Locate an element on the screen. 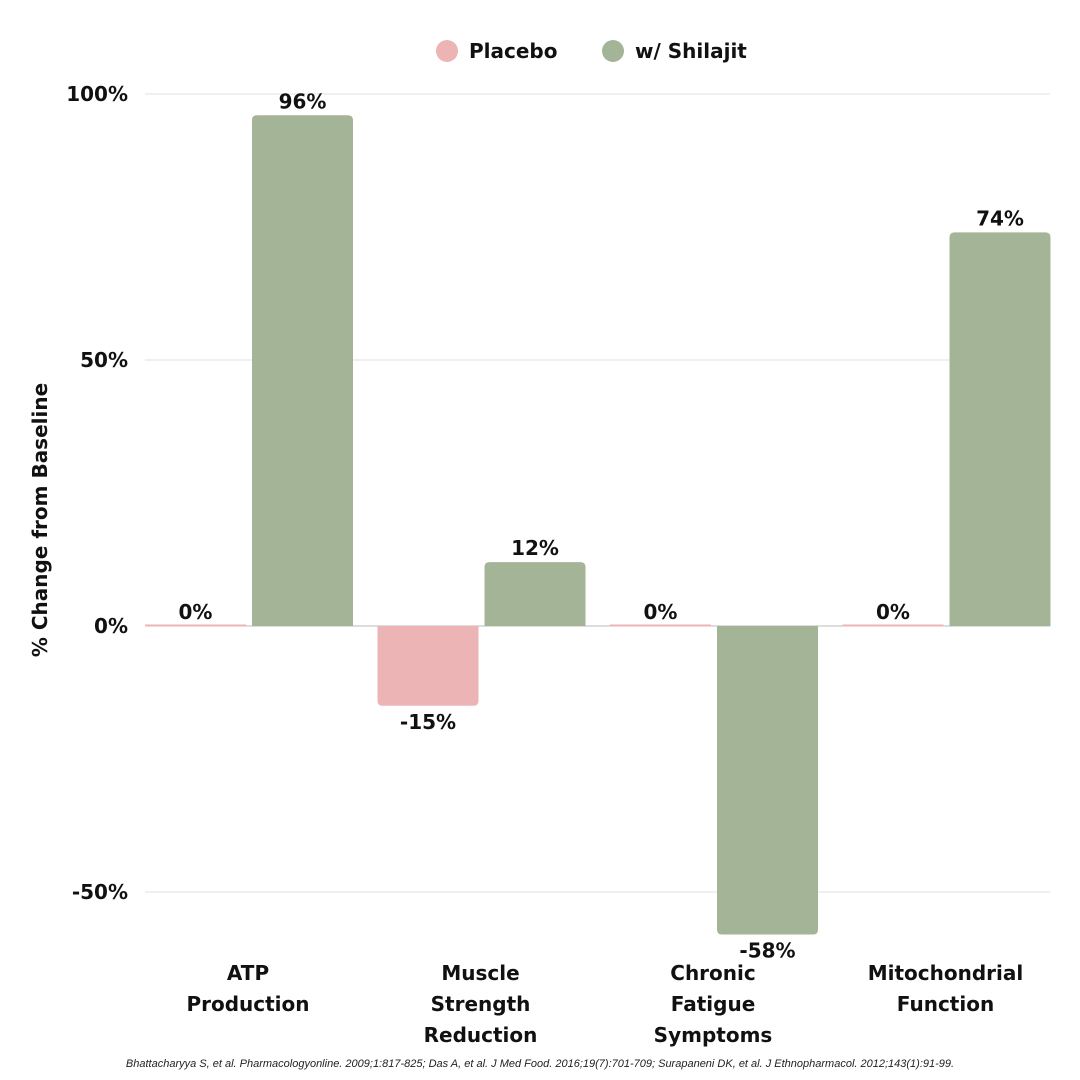 The image size is (1080, 1080). y-tick-label: 50% is located at coordinates (104, 360).